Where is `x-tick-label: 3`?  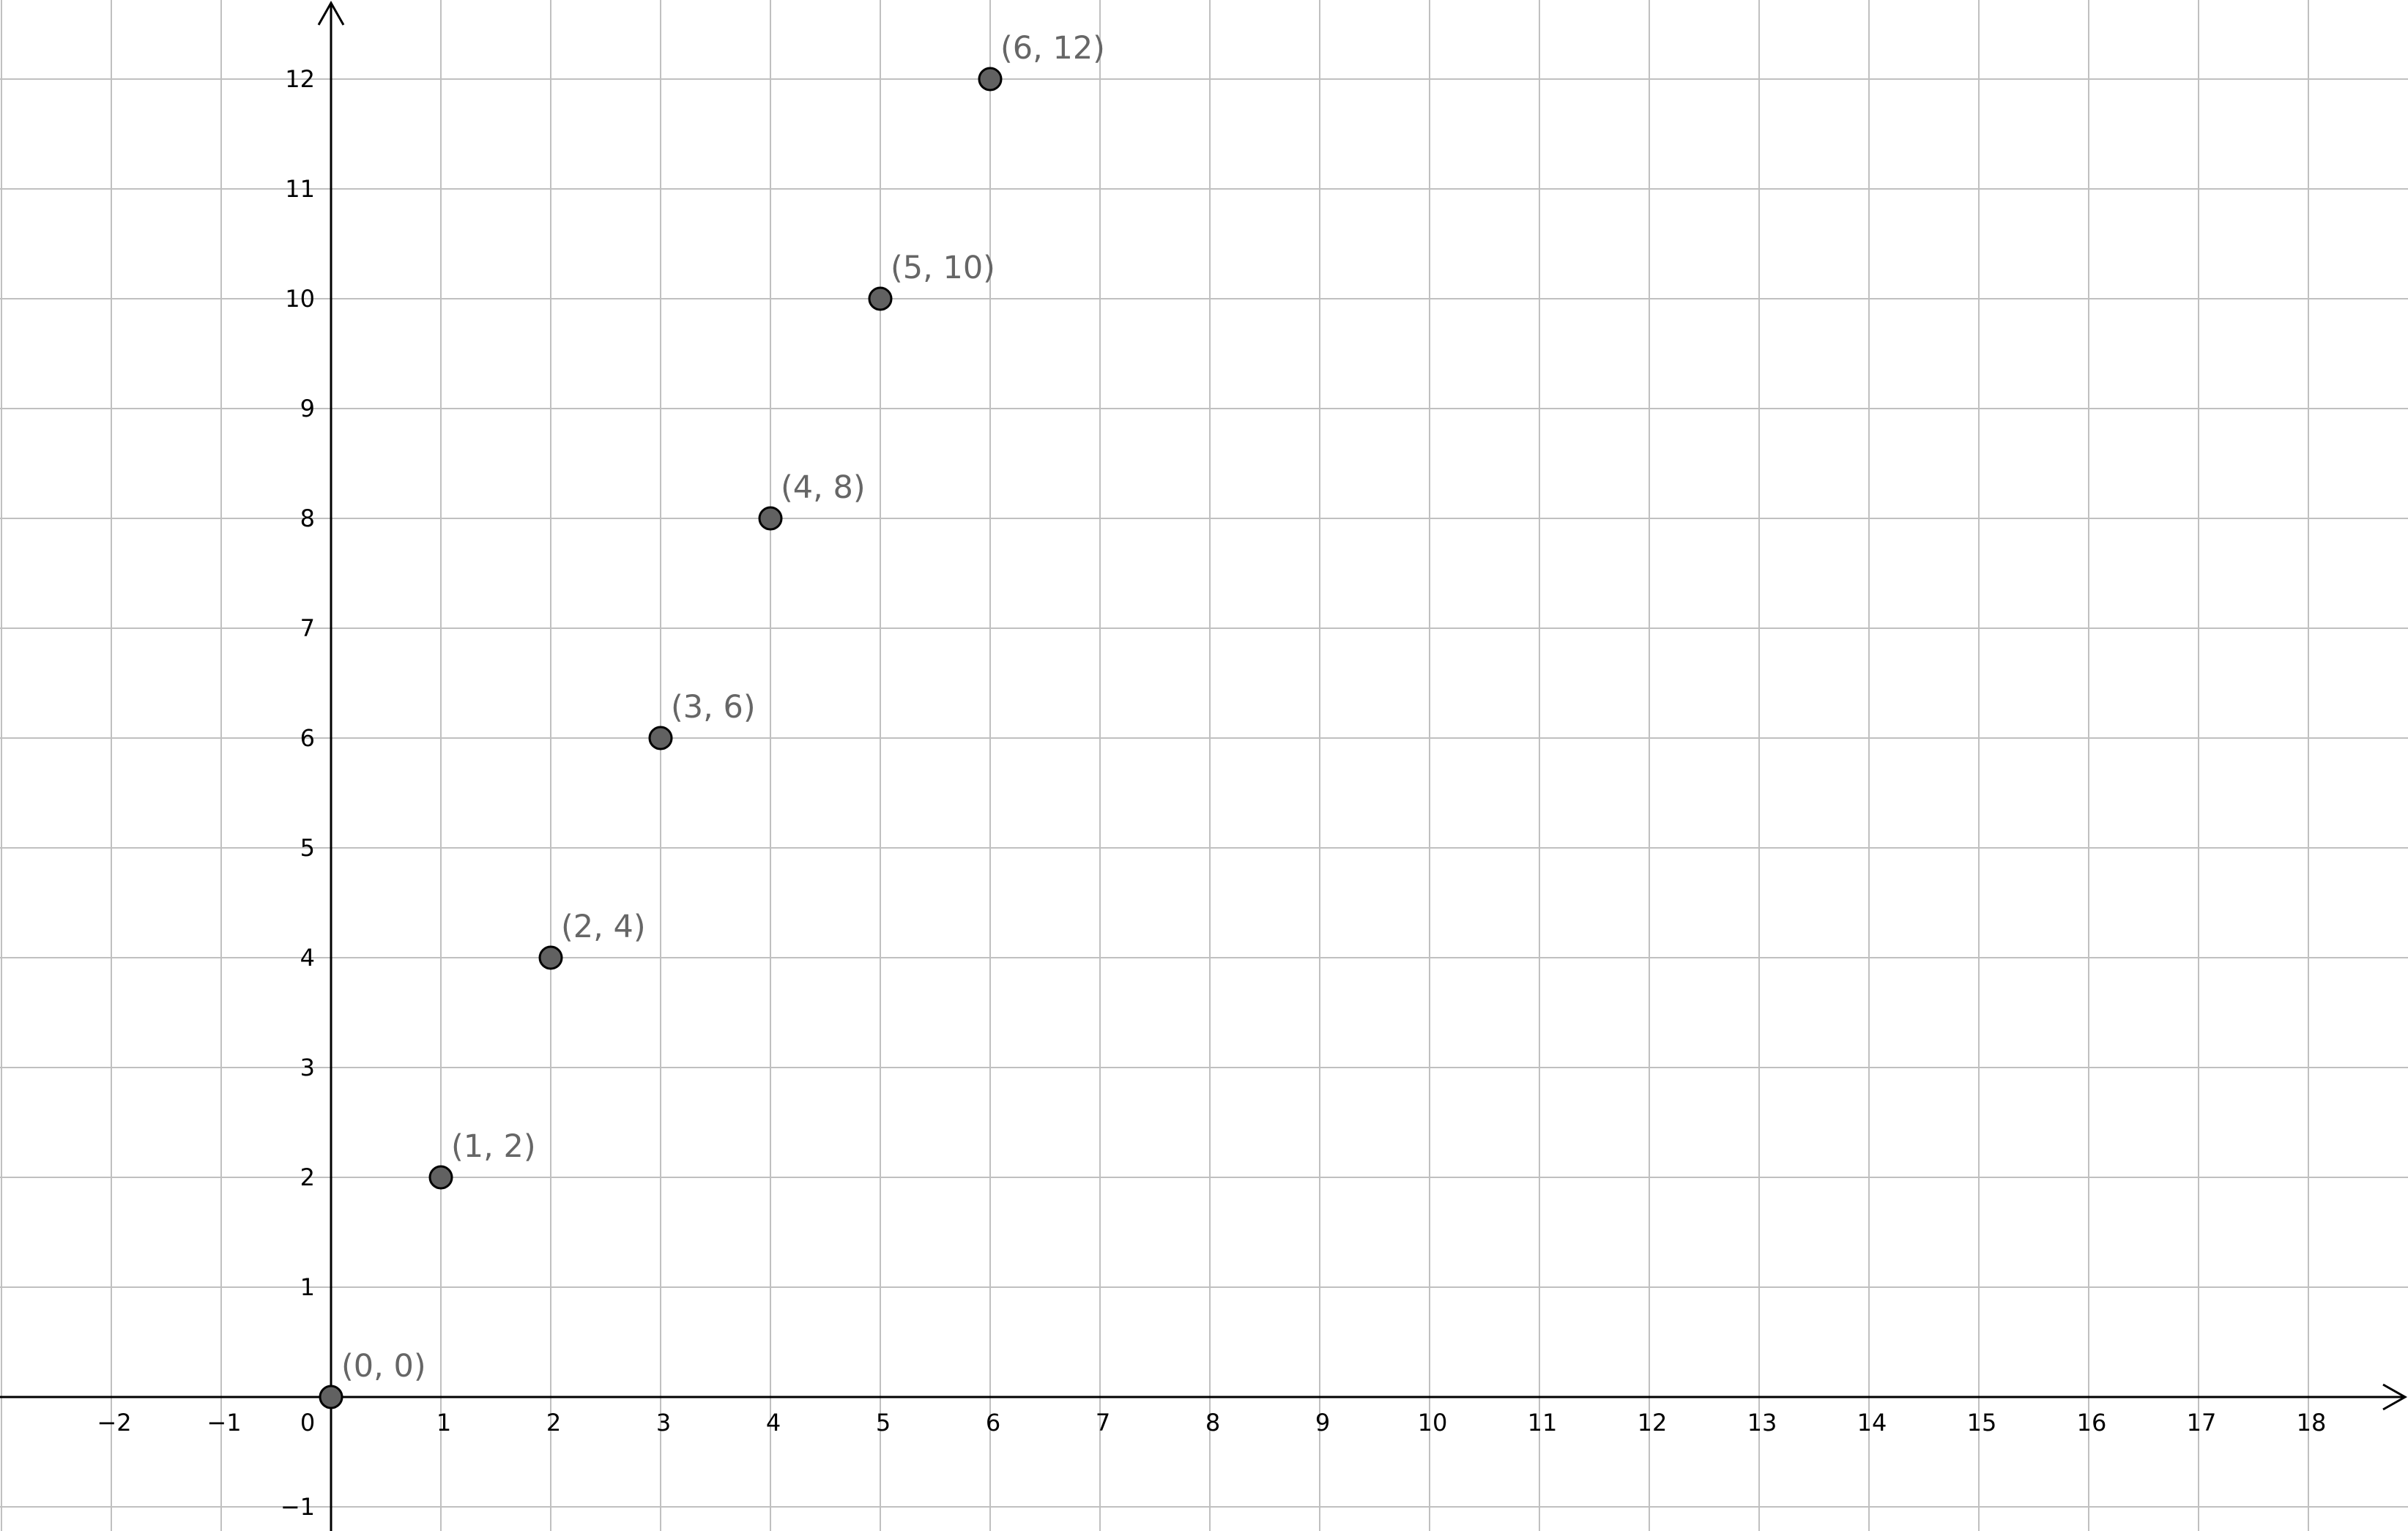
x-tick-label: 3 is located at coordinates (663, 1423).